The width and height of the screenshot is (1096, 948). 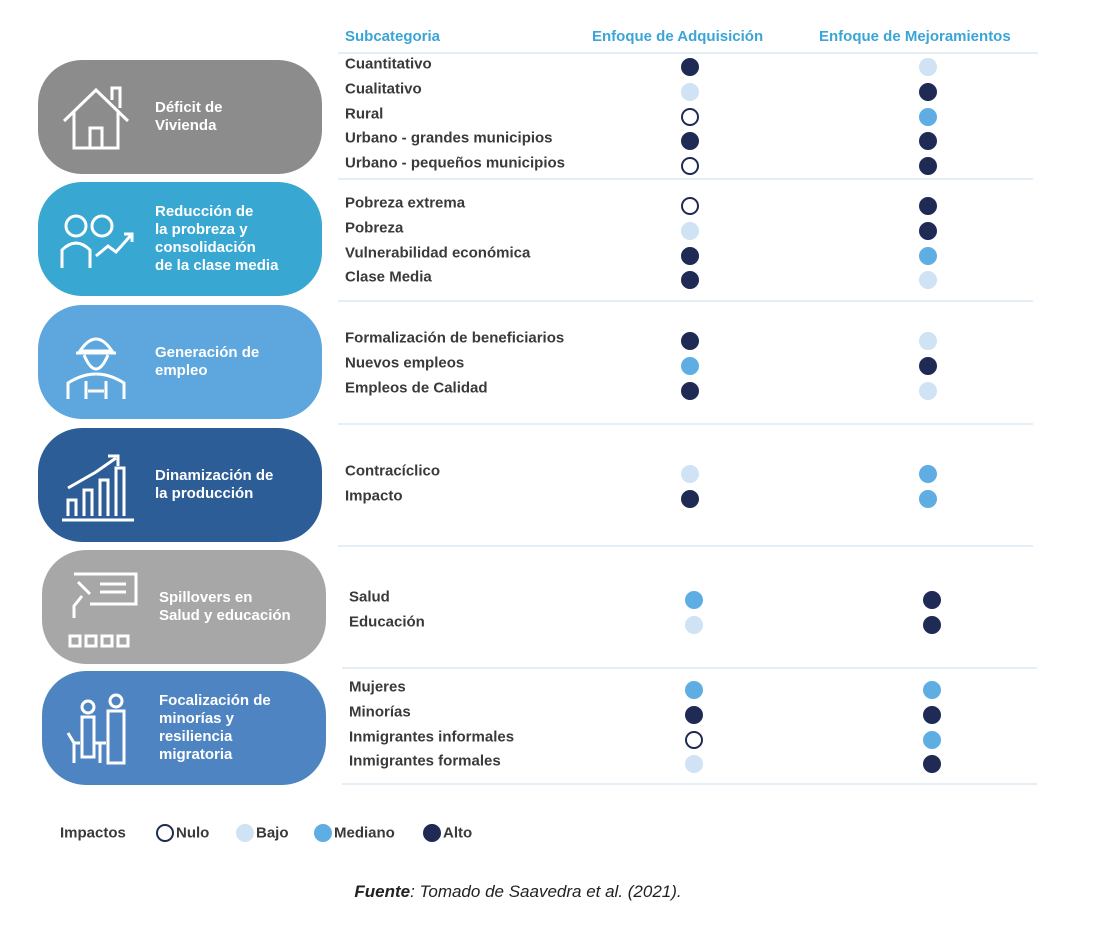 I want to click on legend-label: Mediano, so click(x=364, y=833).